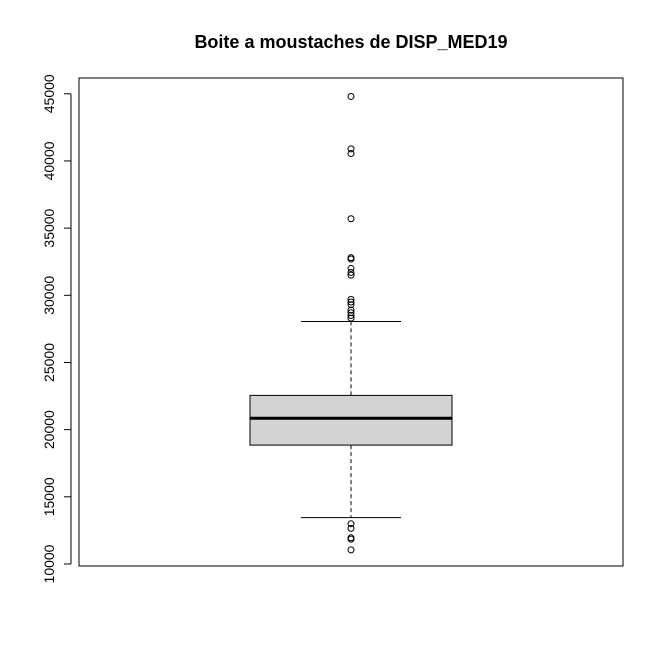 This screenshot has width=664, height=664. Describe the element at coordinates (350, 42) in the screenshot. I see `chart-title: Boite a moustaches de DISP_MED19` at that location.